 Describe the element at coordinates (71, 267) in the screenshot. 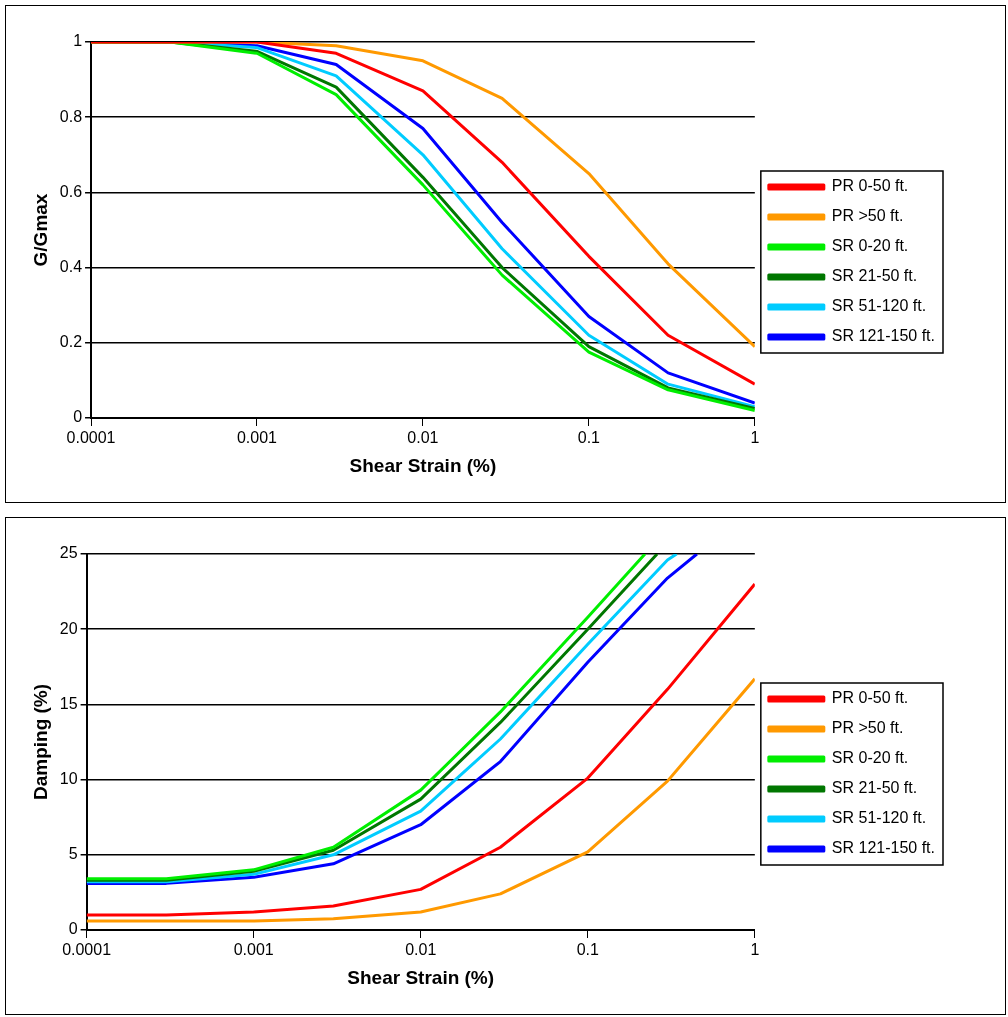

I see `y-tick-label: 0.4` at that location.